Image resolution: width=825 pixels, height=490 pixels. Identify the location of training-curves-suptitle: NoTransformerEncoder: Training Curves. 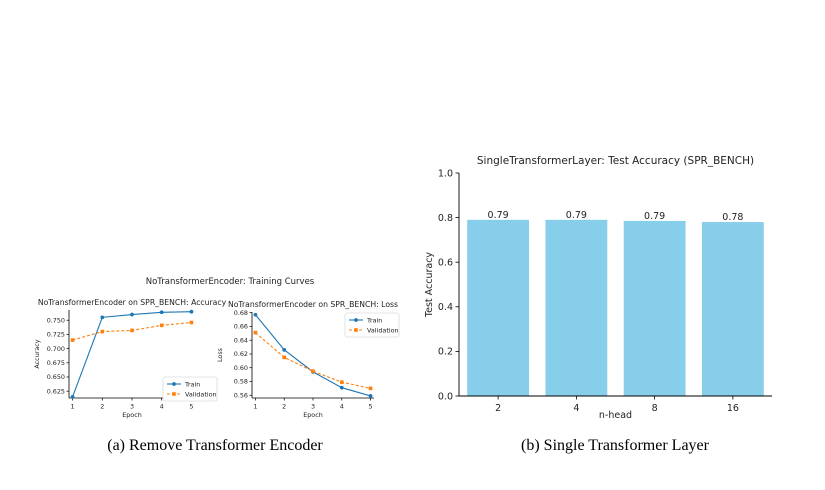
(230, 282).